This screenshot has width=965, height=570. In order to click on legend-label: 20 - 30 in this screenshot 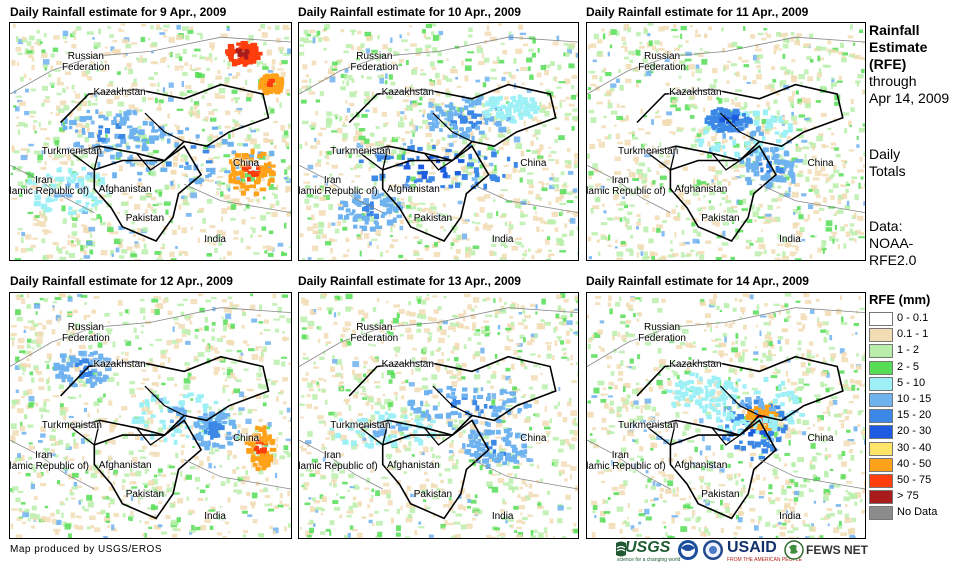, I will do `click(914, 431)`.